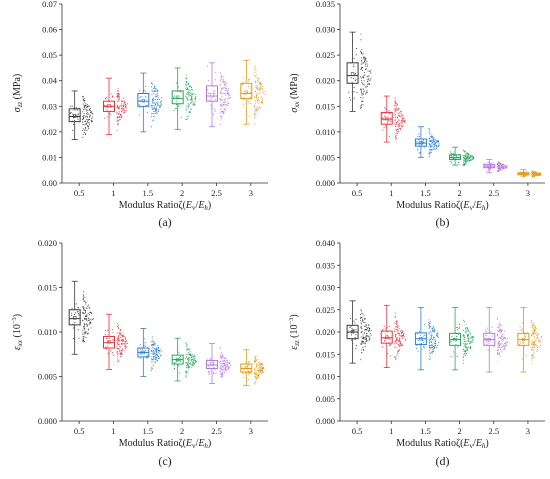 This screenshot has height=479, width=550. What do you see at coordinates (294, 332) in the screenshot?
I see `y-axis-label: εzz (10−3)` at bounding box center [294, 332].